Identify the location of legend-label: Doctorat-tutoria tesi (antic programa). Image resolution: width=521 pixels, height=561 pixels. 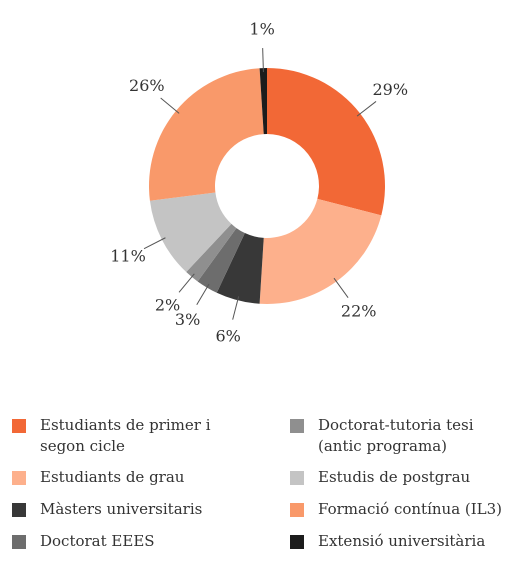
(396, 435).